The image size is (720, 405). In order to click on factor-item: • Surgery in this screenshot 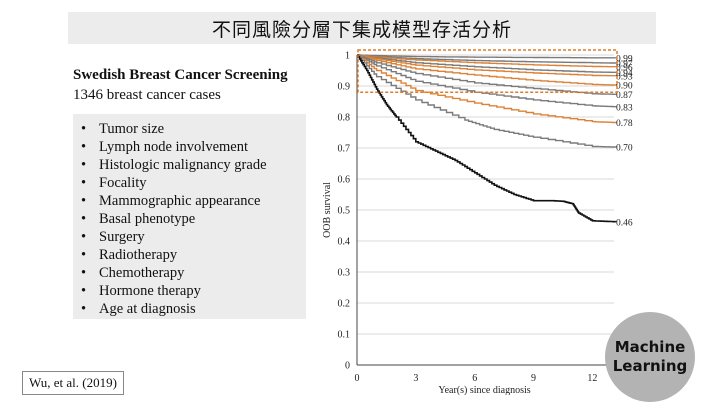, I will do `click(189, 237)`.